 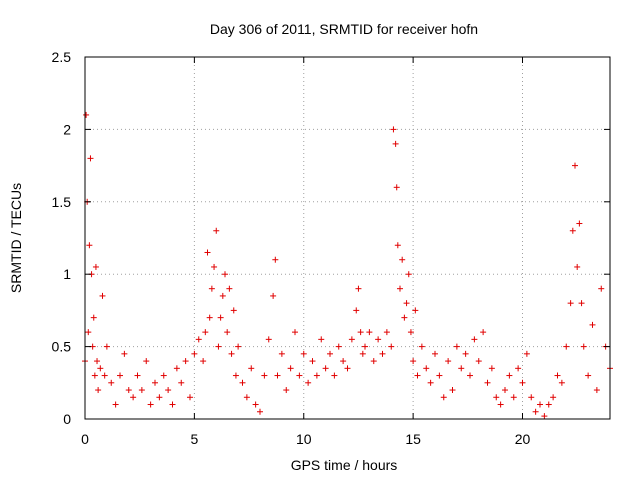 I want to click on x-tick-label: 0, so click(x=85, y=439).